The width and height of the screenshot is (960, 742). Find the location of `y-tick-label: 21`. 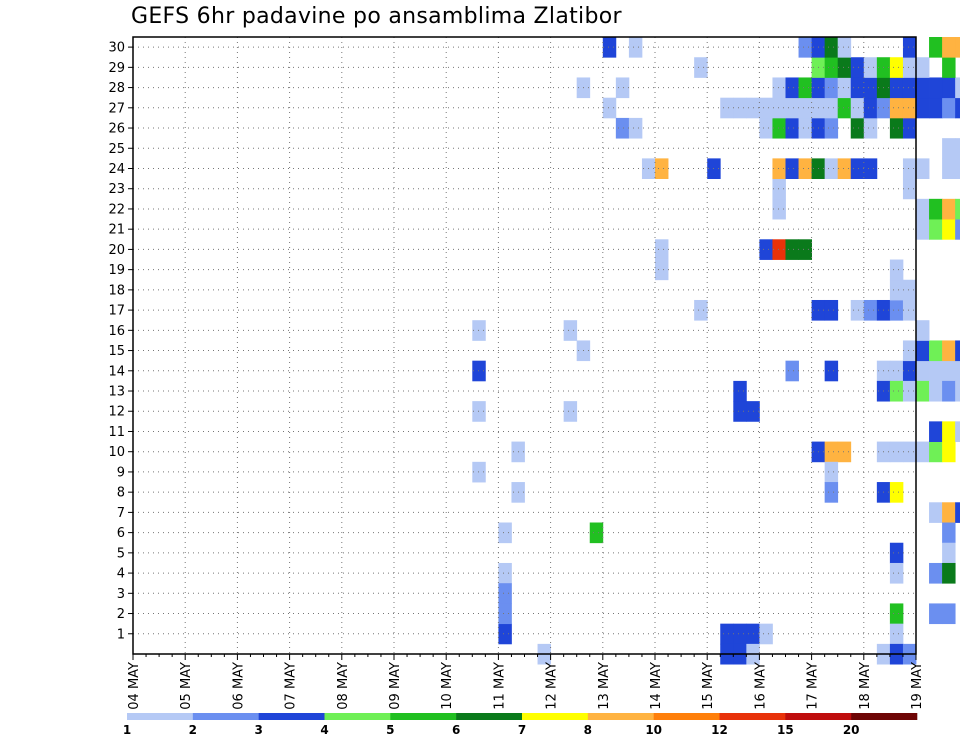

y-tick-label: 21 is located at coordinates (116, 230).